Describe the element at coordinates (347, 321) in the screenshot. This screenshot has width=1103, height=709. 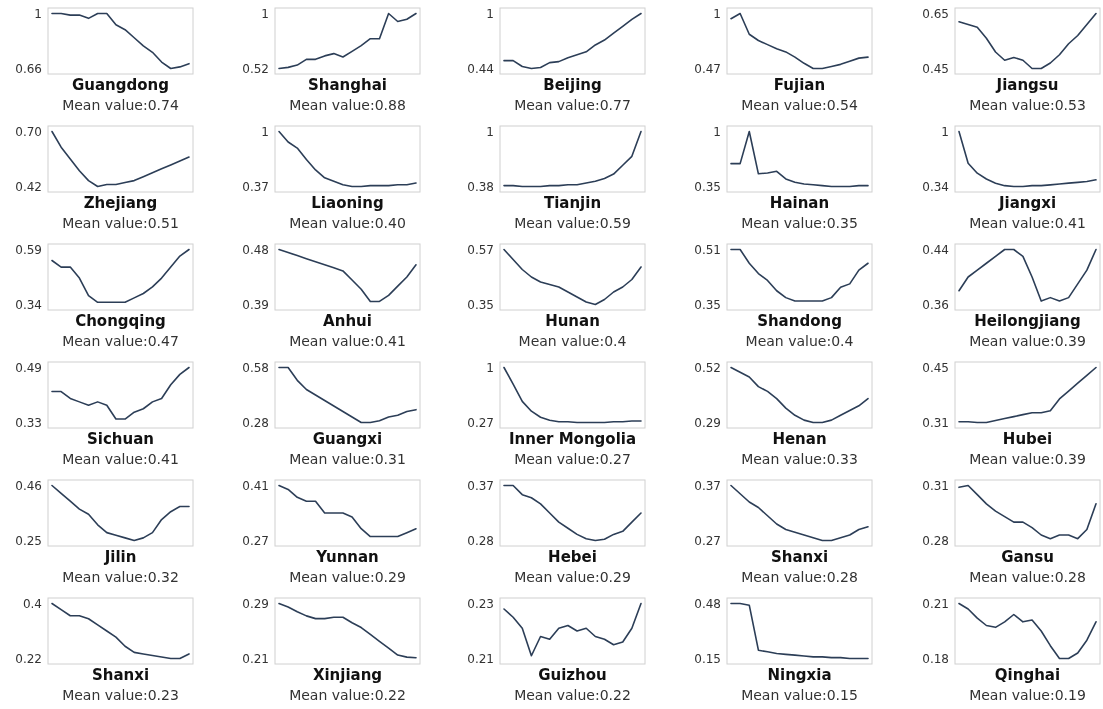
I see `text: Anhui` at that location.